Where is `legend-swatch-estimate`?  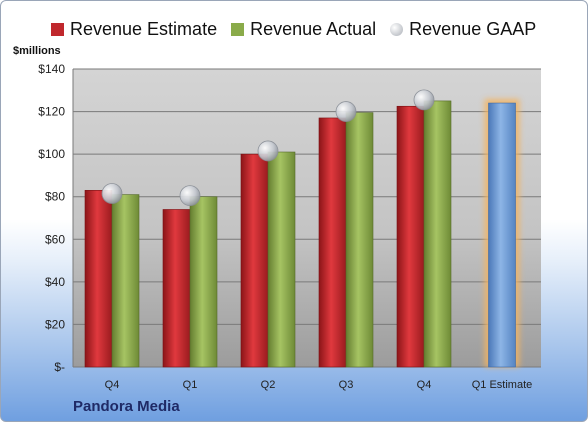 legend-swatch-estimate is located at coordinates (57, 29).